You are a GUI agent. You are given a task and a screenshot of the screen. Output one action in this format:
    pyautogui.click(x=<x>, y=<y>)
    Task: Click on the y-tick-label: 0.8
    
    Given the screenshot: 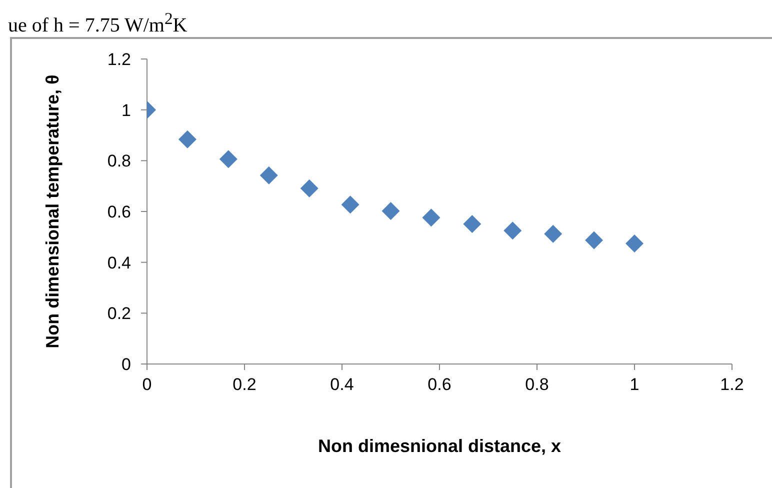 What is the action you would take?
    pyautogui.click(x=119, y=160)
    